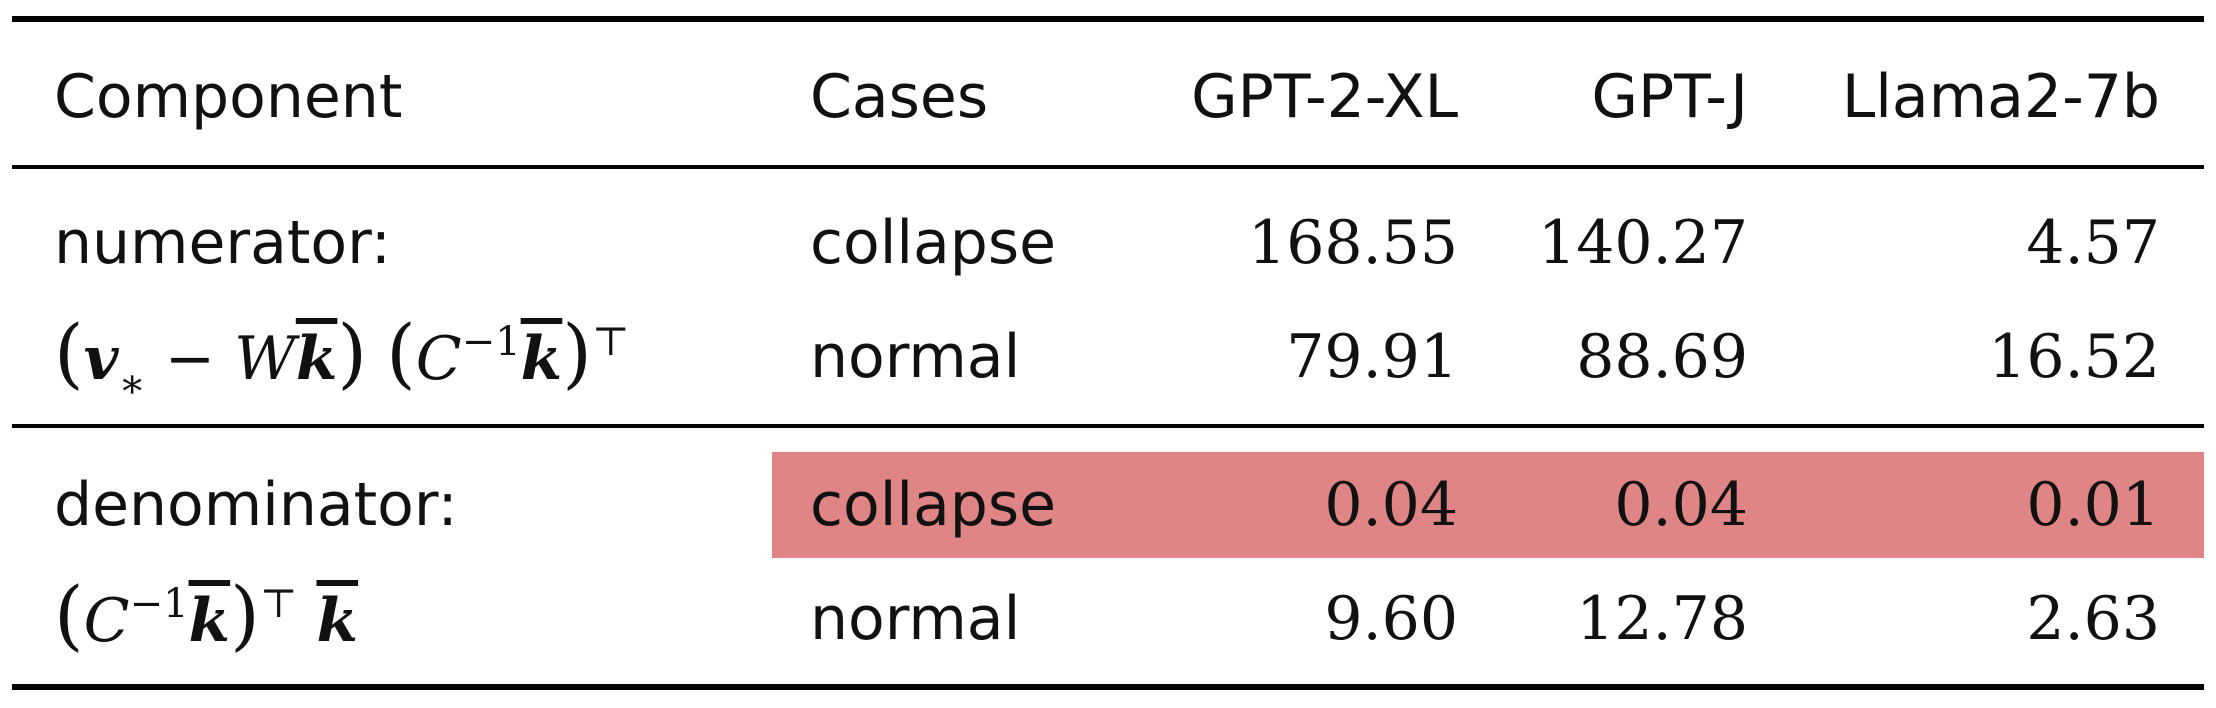 Image resolution: width=2216 pixels, height=708 pixels. What do you see at coordinates (1324, 97) in the screenshot?
I see `header-gpt2xl: GPT-2-XL` at bounding box center [1324, 97].